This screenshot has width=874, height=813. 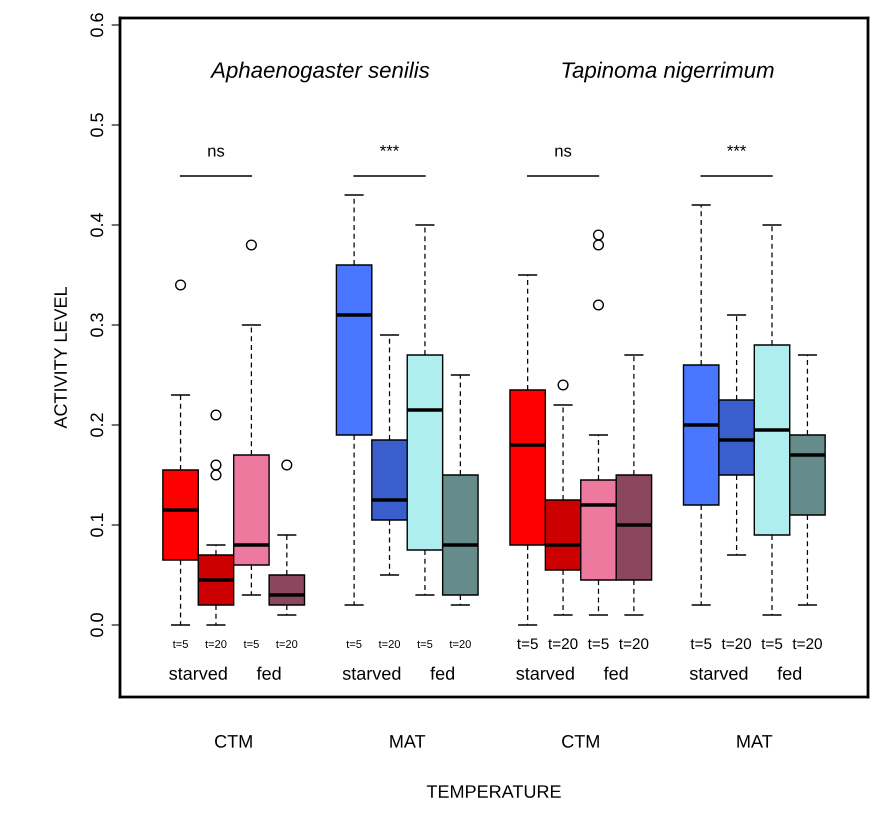 I want to click on y-tick-label: 0.3, so click(x=97, y=325).